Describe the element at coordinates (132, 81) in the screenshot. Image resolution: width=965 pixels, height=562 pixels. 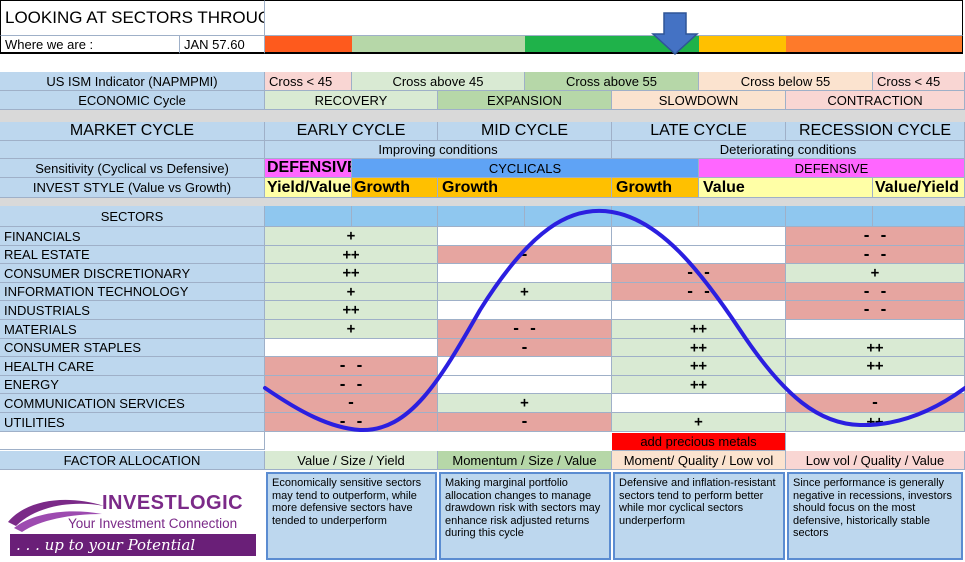
I see `ism-label: US ISM Indicator (NAPMPMI)` at that location.